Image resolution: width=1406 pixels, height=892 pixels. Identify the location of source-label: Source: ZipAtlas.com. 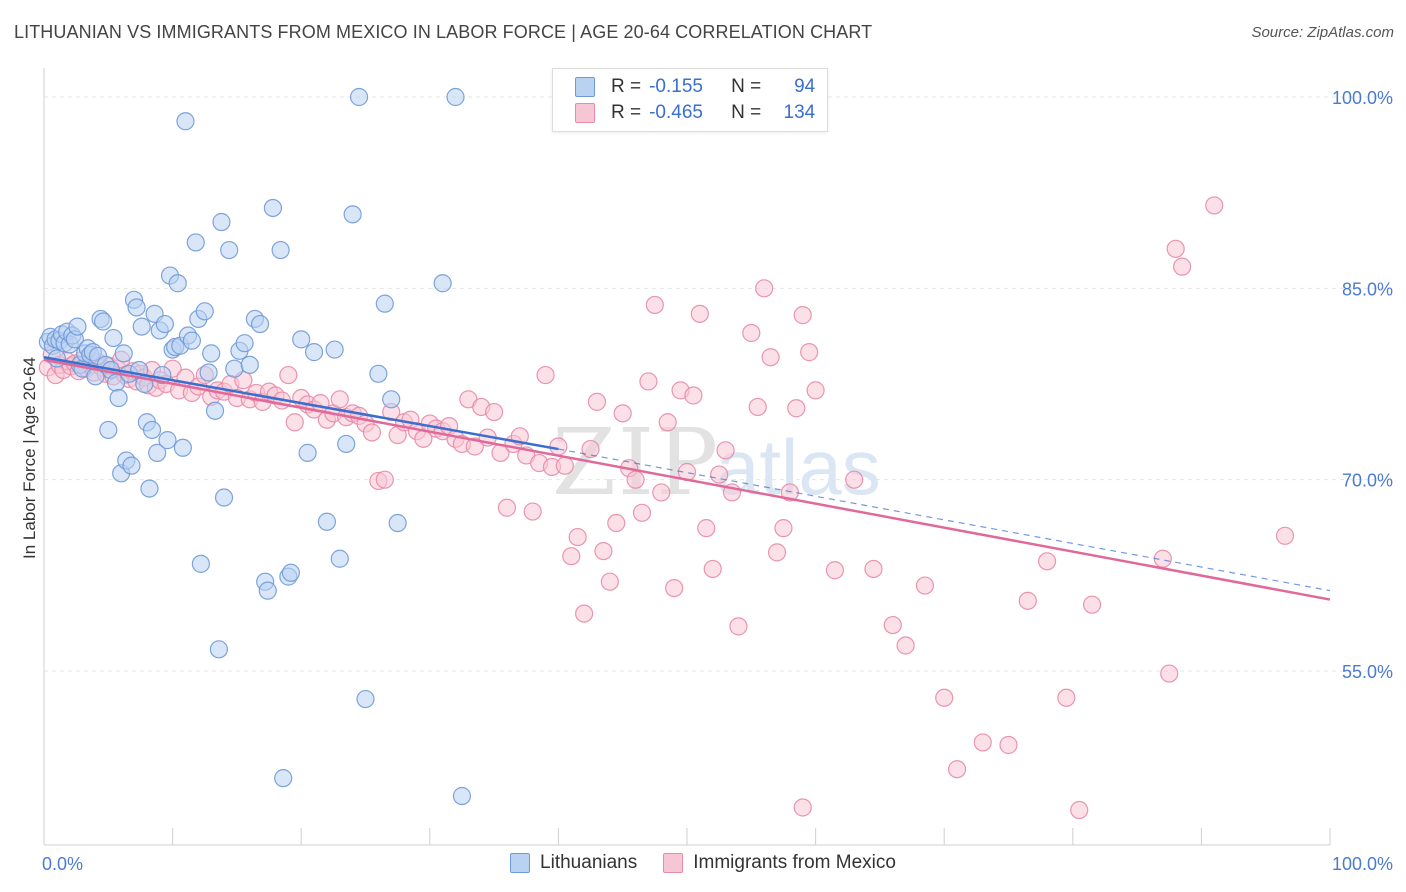
(1322, 32).